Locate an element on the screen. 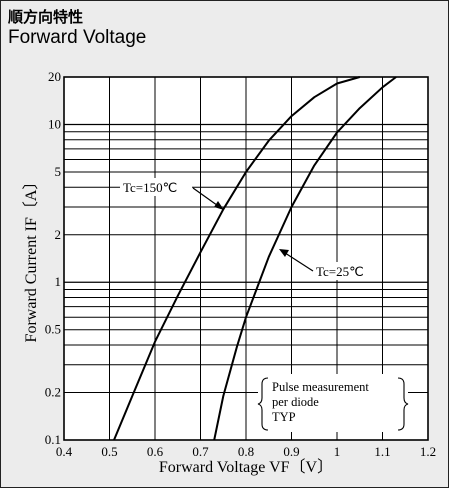 This screenshot has width=449, height=488. x-tick-label: 0.6 is located at coordinates (155, 451).